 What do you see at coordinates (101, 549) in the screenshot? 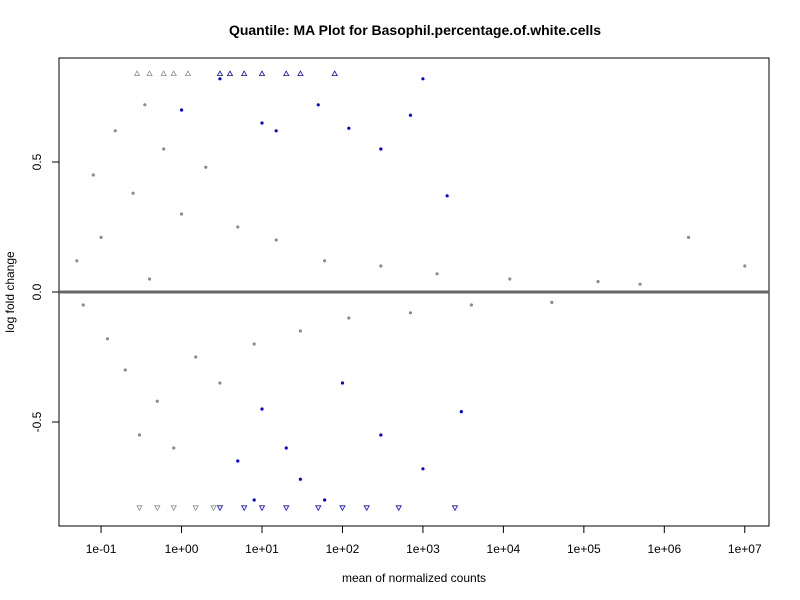
I see `x-tick-label: 1e-01` at bounding box center [101, 549].